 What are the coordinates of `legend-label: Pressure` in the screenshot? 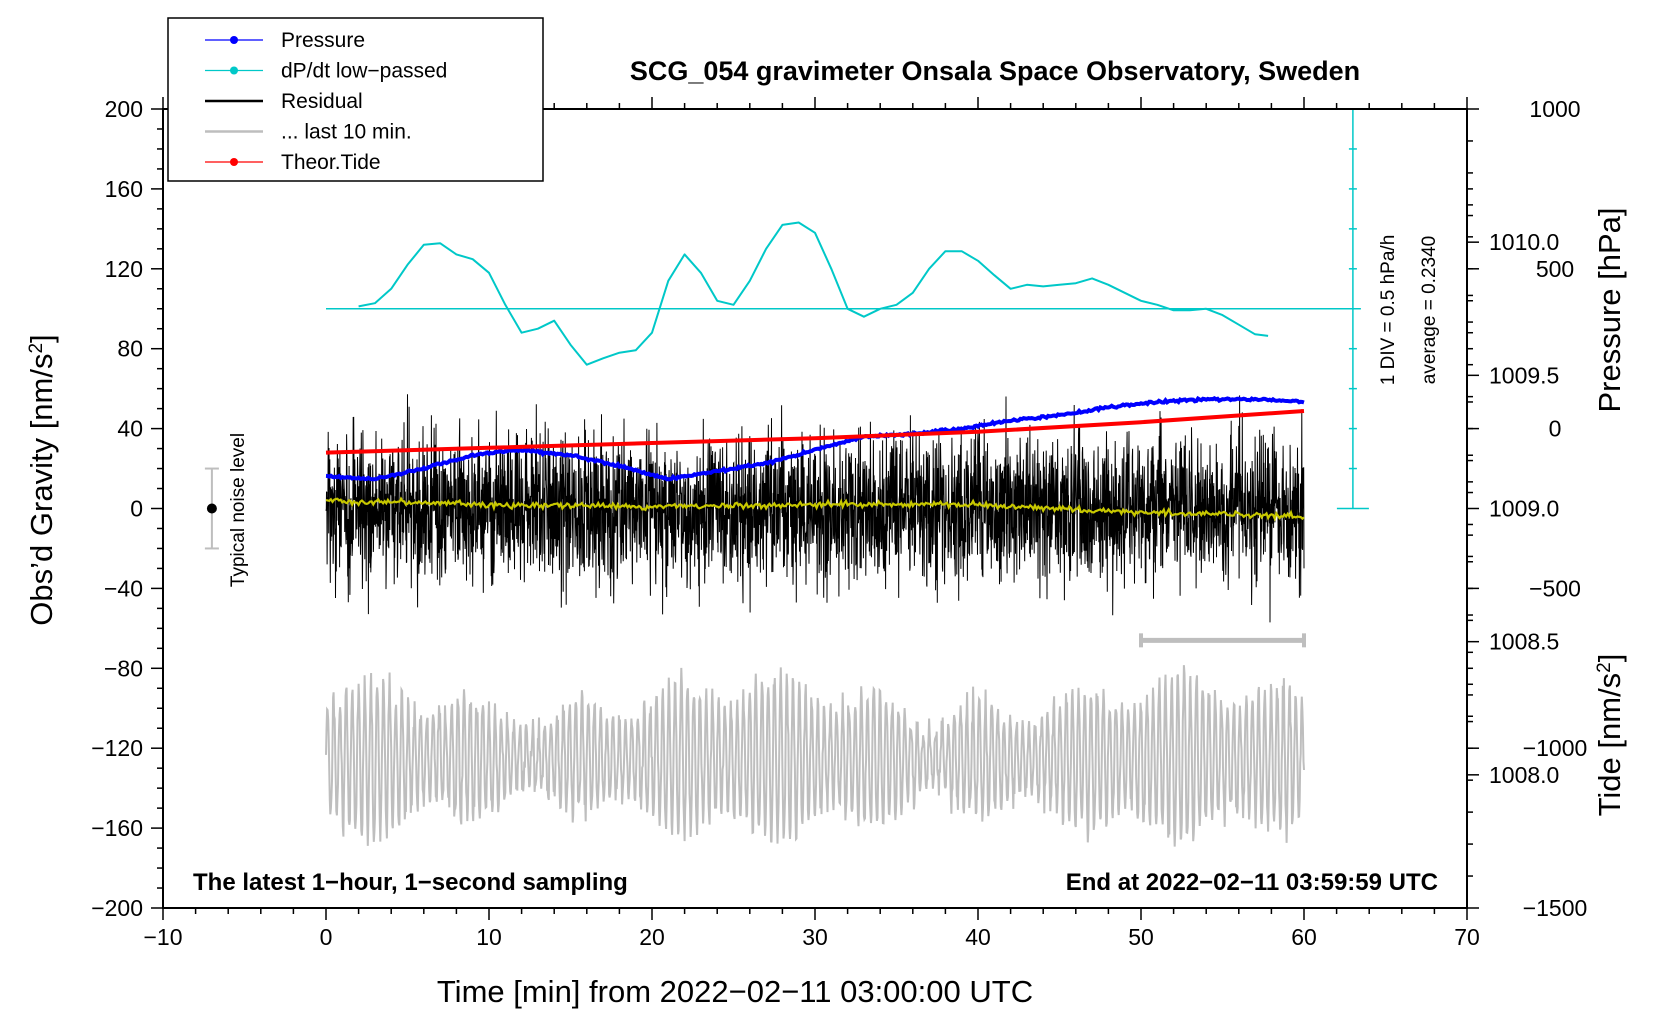 It's located at (323, 40).